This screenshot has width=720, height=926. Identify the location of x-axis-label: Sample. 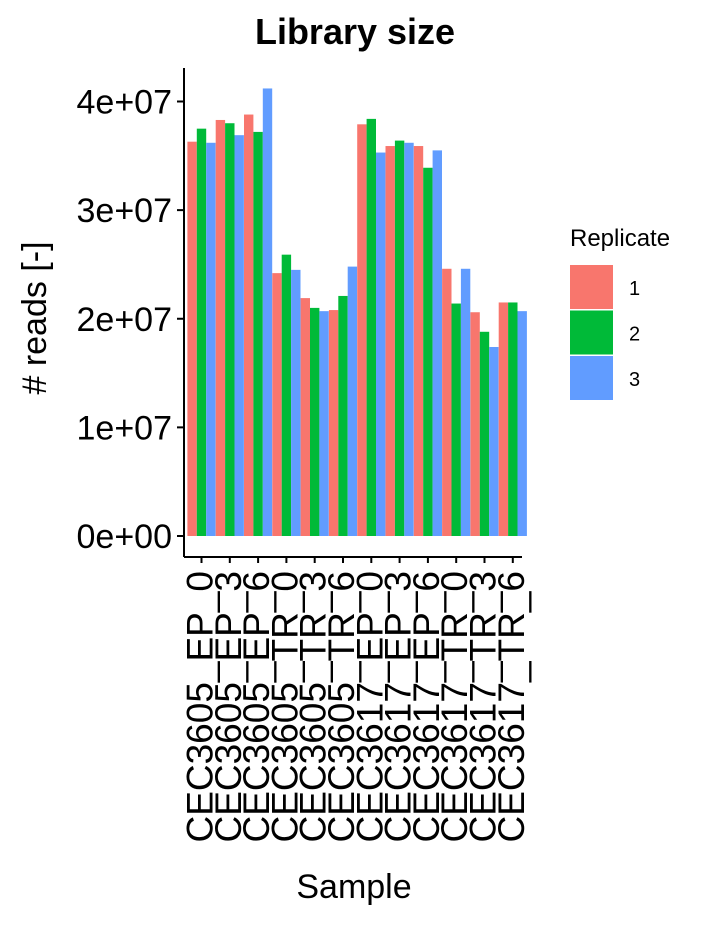
(353, 887).